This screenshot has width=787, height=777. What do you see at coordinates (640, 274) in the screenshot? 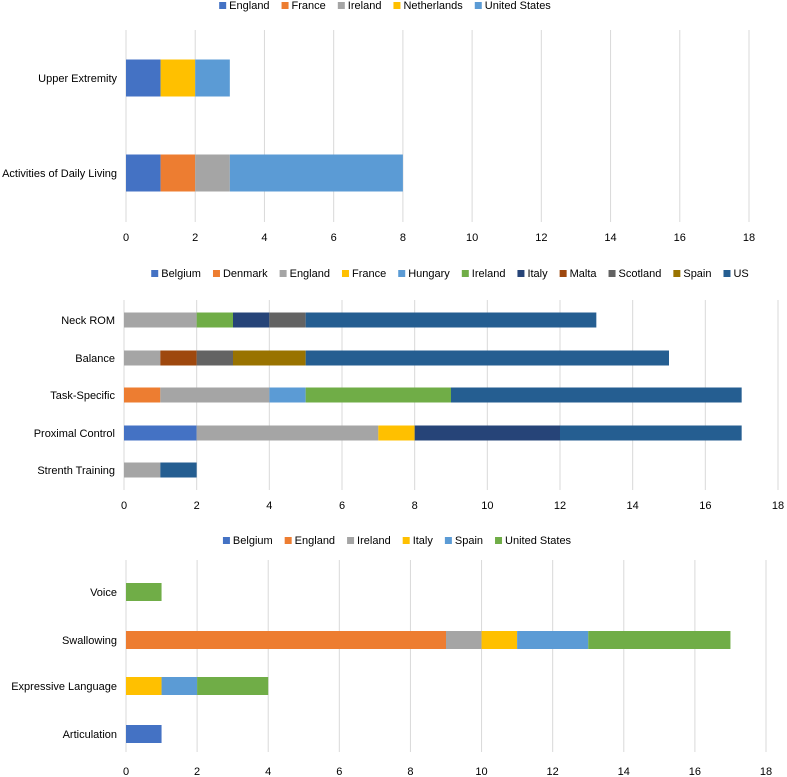
I see `legend-label: Scotland` at bounding box center [640, 274].